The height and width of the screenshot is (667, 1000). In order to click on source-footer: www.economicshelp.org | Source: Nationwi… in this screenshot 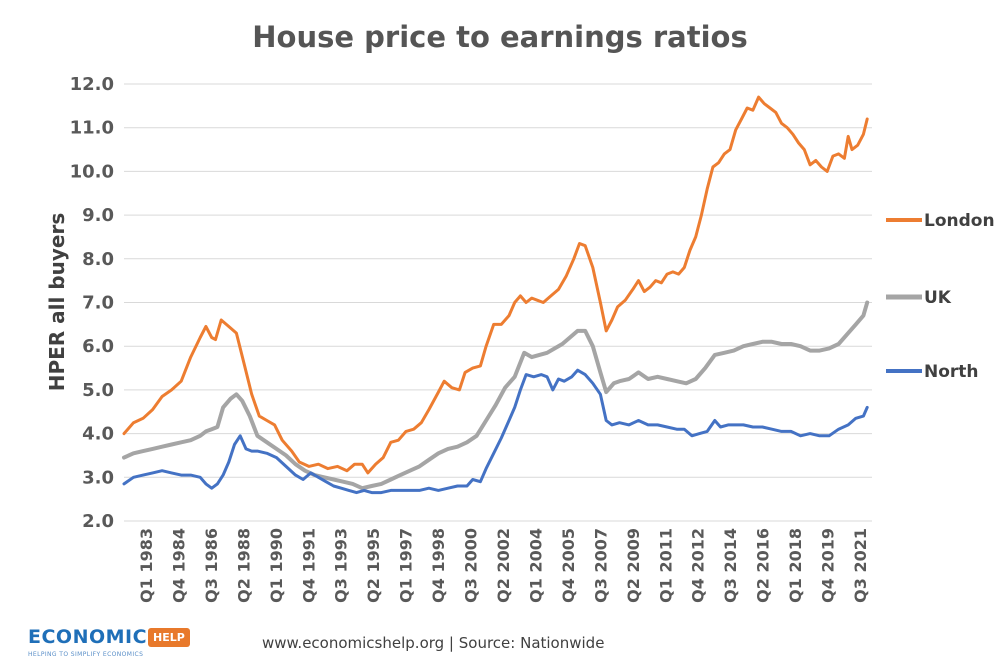, I will do `click(433, 643)`.